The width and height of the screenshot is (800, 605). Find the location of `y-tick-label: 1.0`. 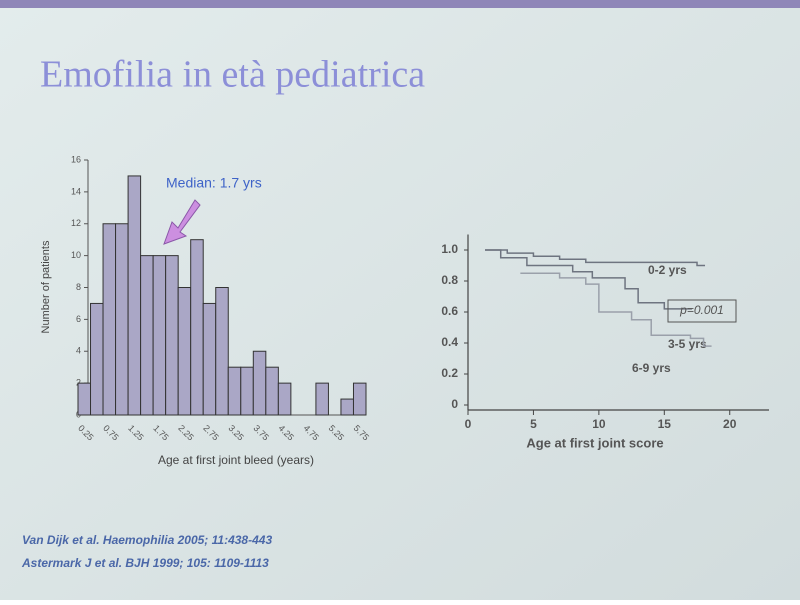

y-tick-label: 1.0 is located at coordinates (449, 249).